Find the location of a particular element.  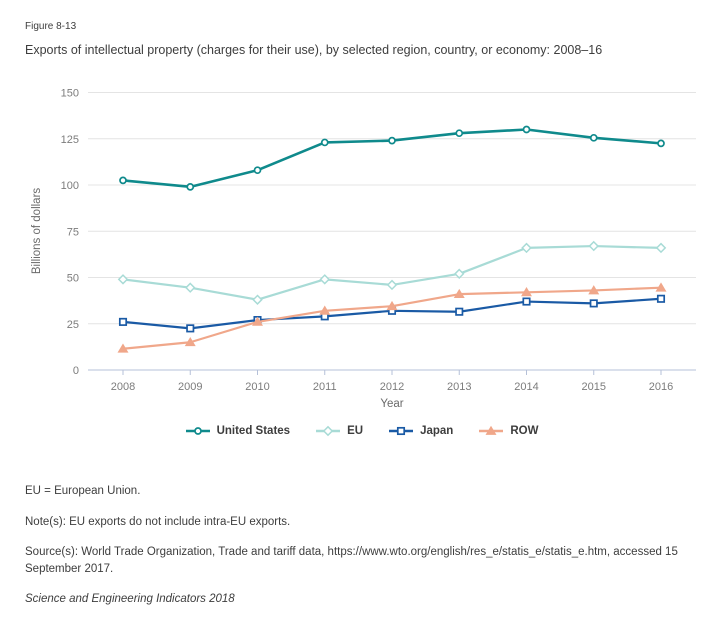

legend-item-united-states: United States is located at coordinates (238, 431).